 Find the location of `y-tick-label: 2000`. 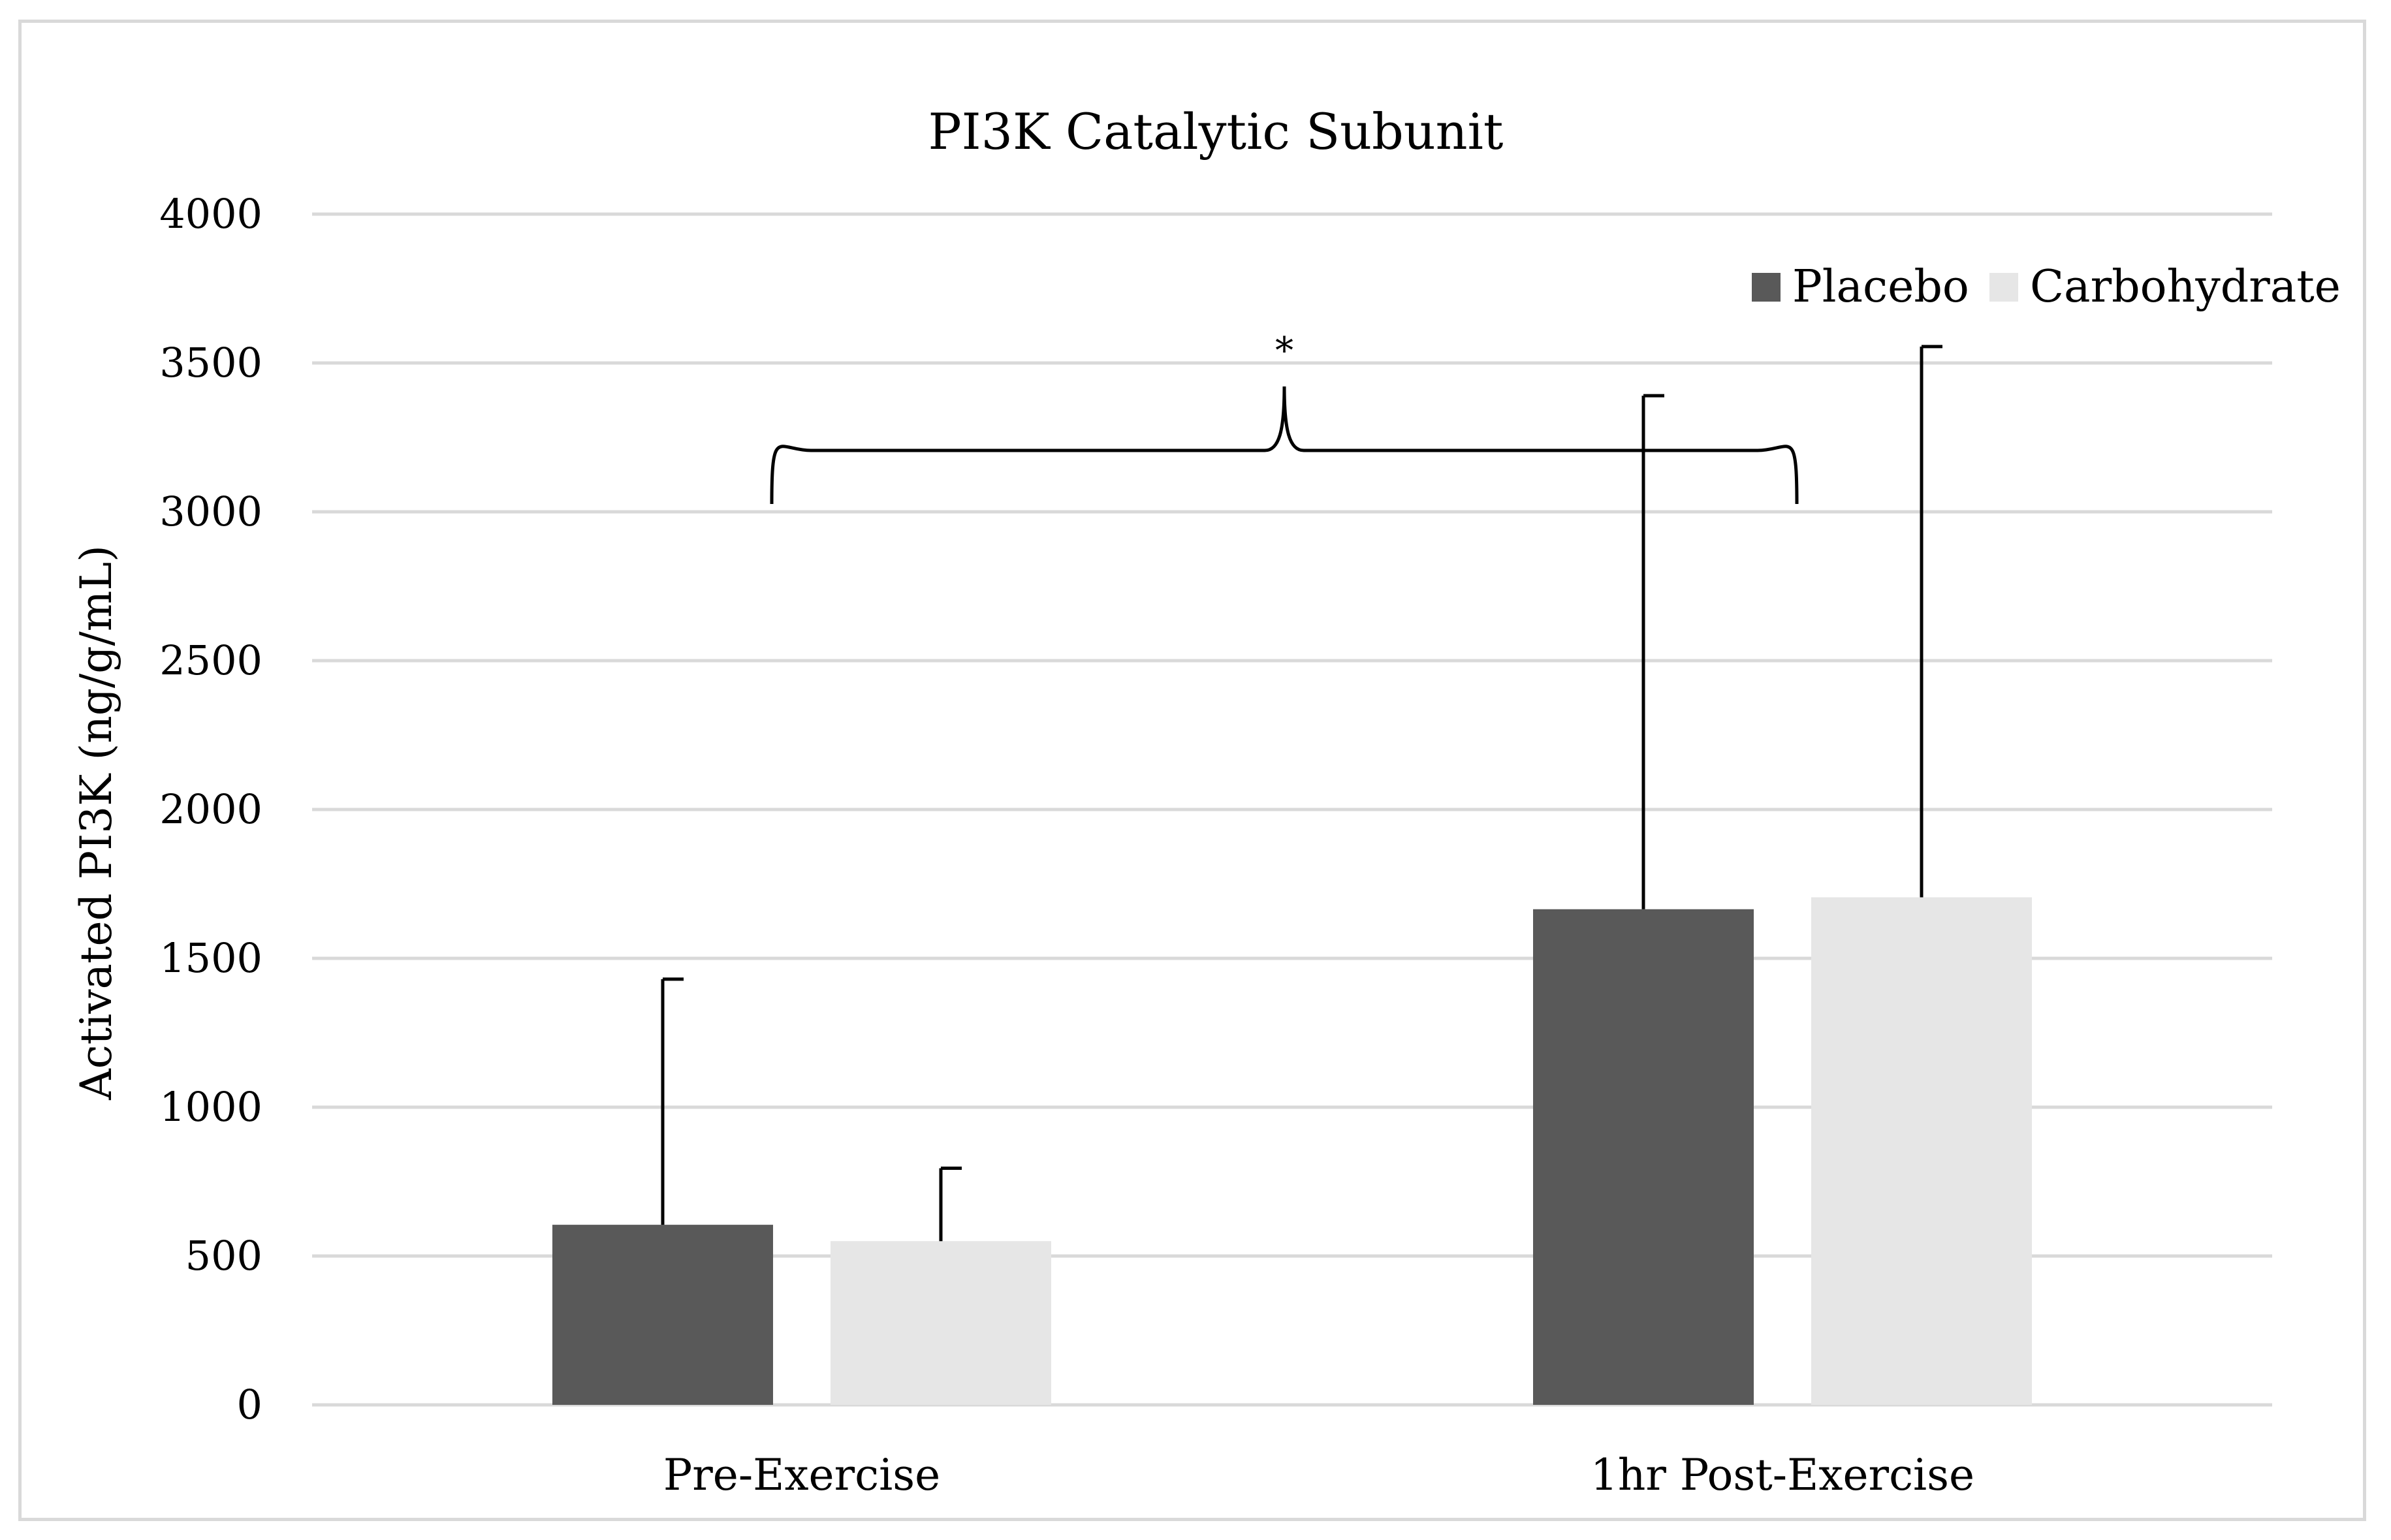

y-tick-label: 2000 is located at coordinates (210, 809).